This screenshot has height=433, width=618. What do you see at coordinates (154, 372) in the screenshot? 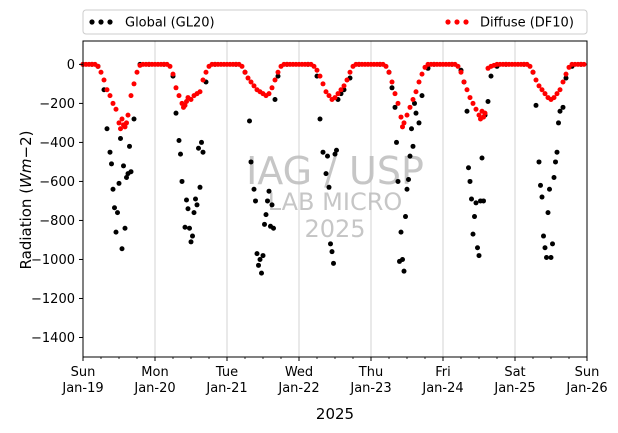
I see `x-tick-day-1: Mon` at bounding box center [154, 372].